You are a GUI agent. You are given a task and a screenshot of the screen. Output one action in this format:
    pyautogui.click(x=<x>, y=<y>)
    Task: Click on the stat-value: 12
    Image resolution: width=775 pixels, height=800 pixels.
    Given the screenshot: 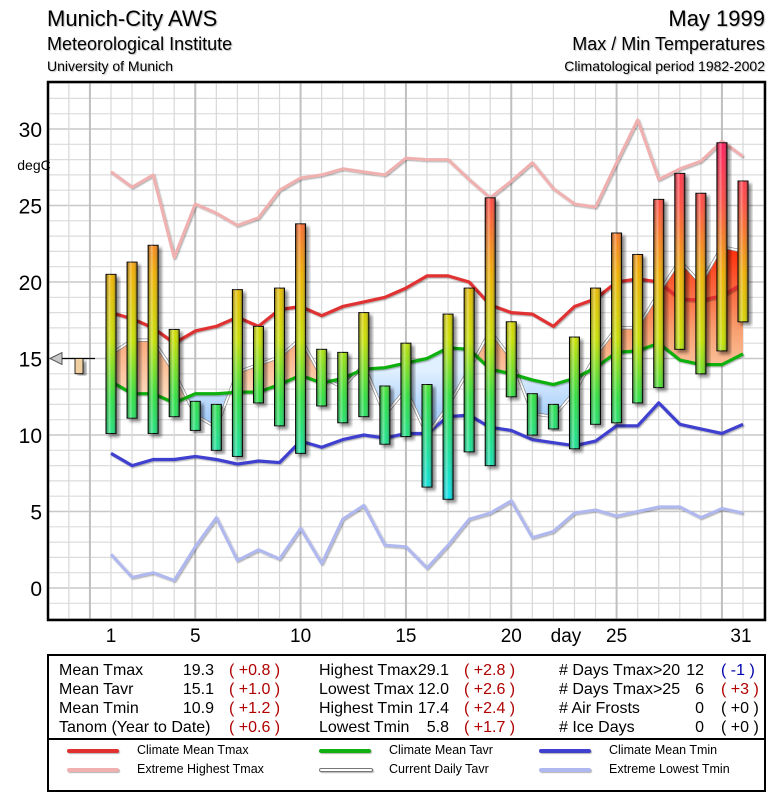 What is the action you would take?
    pyautogui.click(x=695, y=670)
    